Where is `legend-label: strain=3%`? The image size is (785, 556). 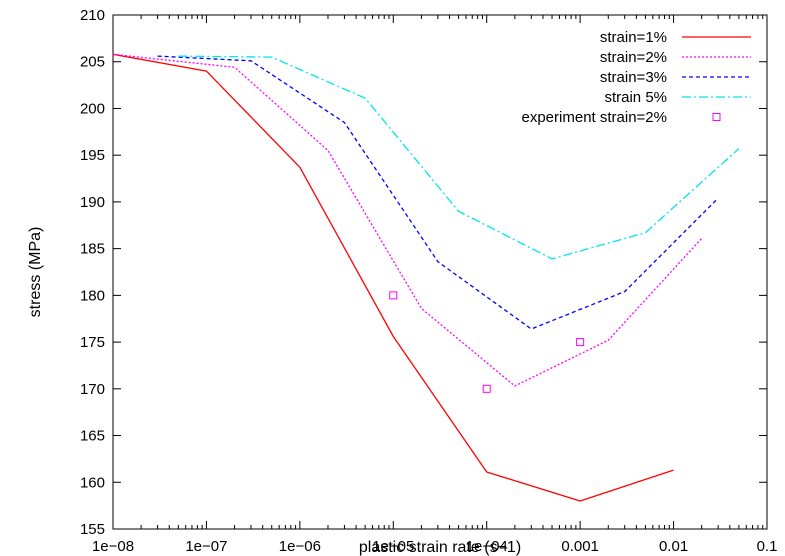 legend-label: strain=3% is located at coordinates (633, 77).